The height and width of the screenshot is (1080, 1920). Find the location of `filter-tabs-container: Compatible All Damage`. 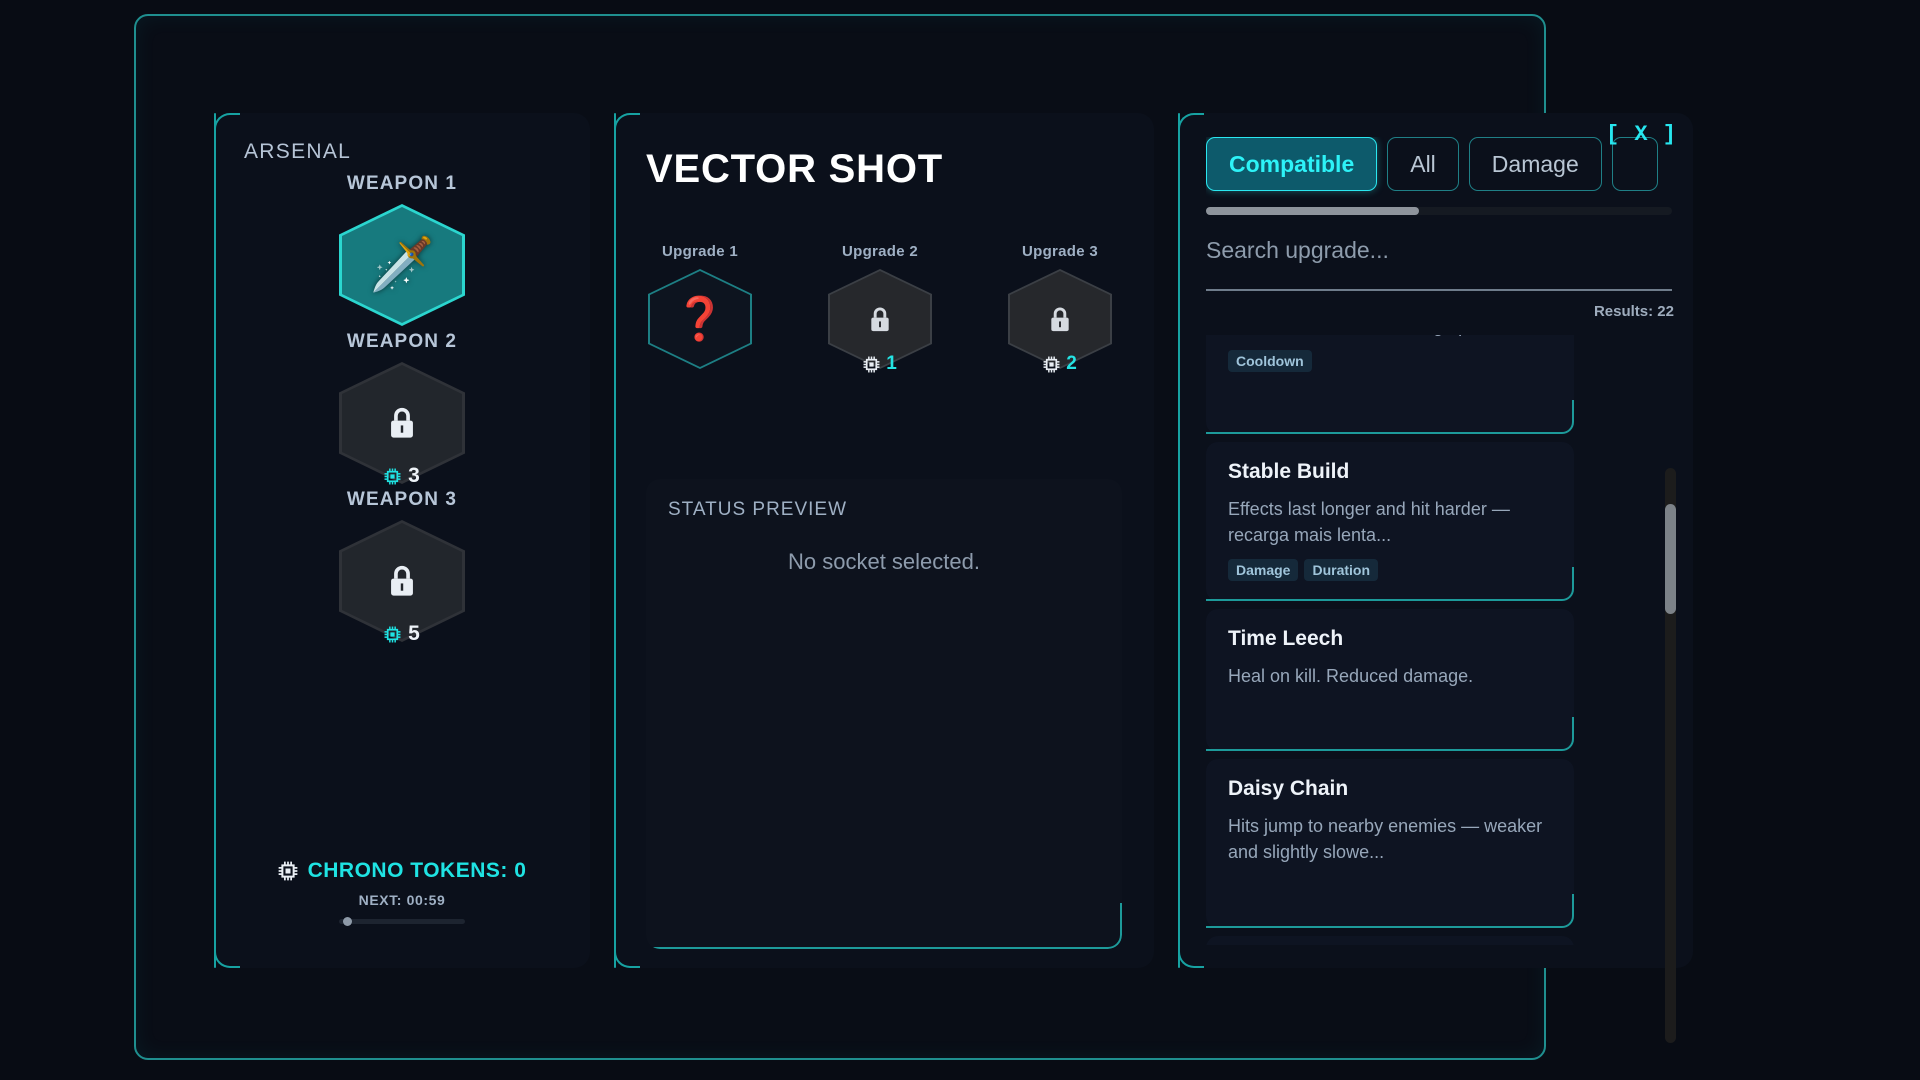

filter-tabs-container: Compatible All Damage is located at coordinates (1439, 170).